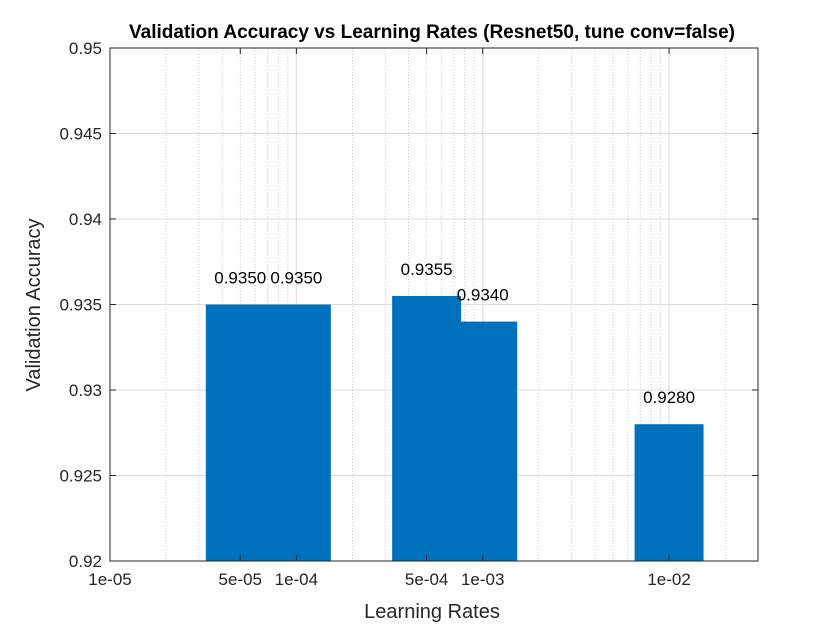 Image resolution: width=840 pixels, height=630 pixels. Describe the element at coordinates (483, 295) in the screenshot. I see `data-label: 0.9340` at that location.